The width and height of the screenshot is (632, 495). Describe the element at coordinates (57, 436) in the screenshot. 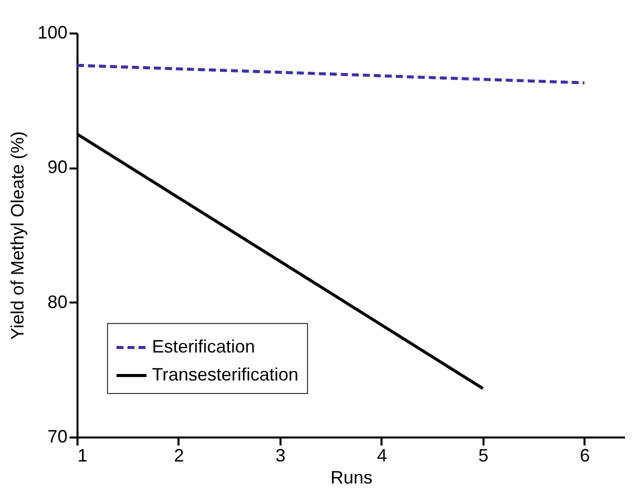

I see `y-tick-label: 70` at that location.